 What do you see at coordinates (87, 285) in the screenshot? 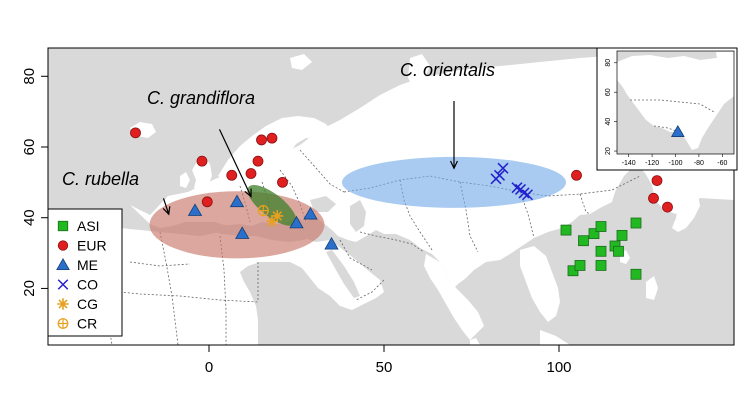
I see `legend-label-co: CO` at bounding box center [87, 285].